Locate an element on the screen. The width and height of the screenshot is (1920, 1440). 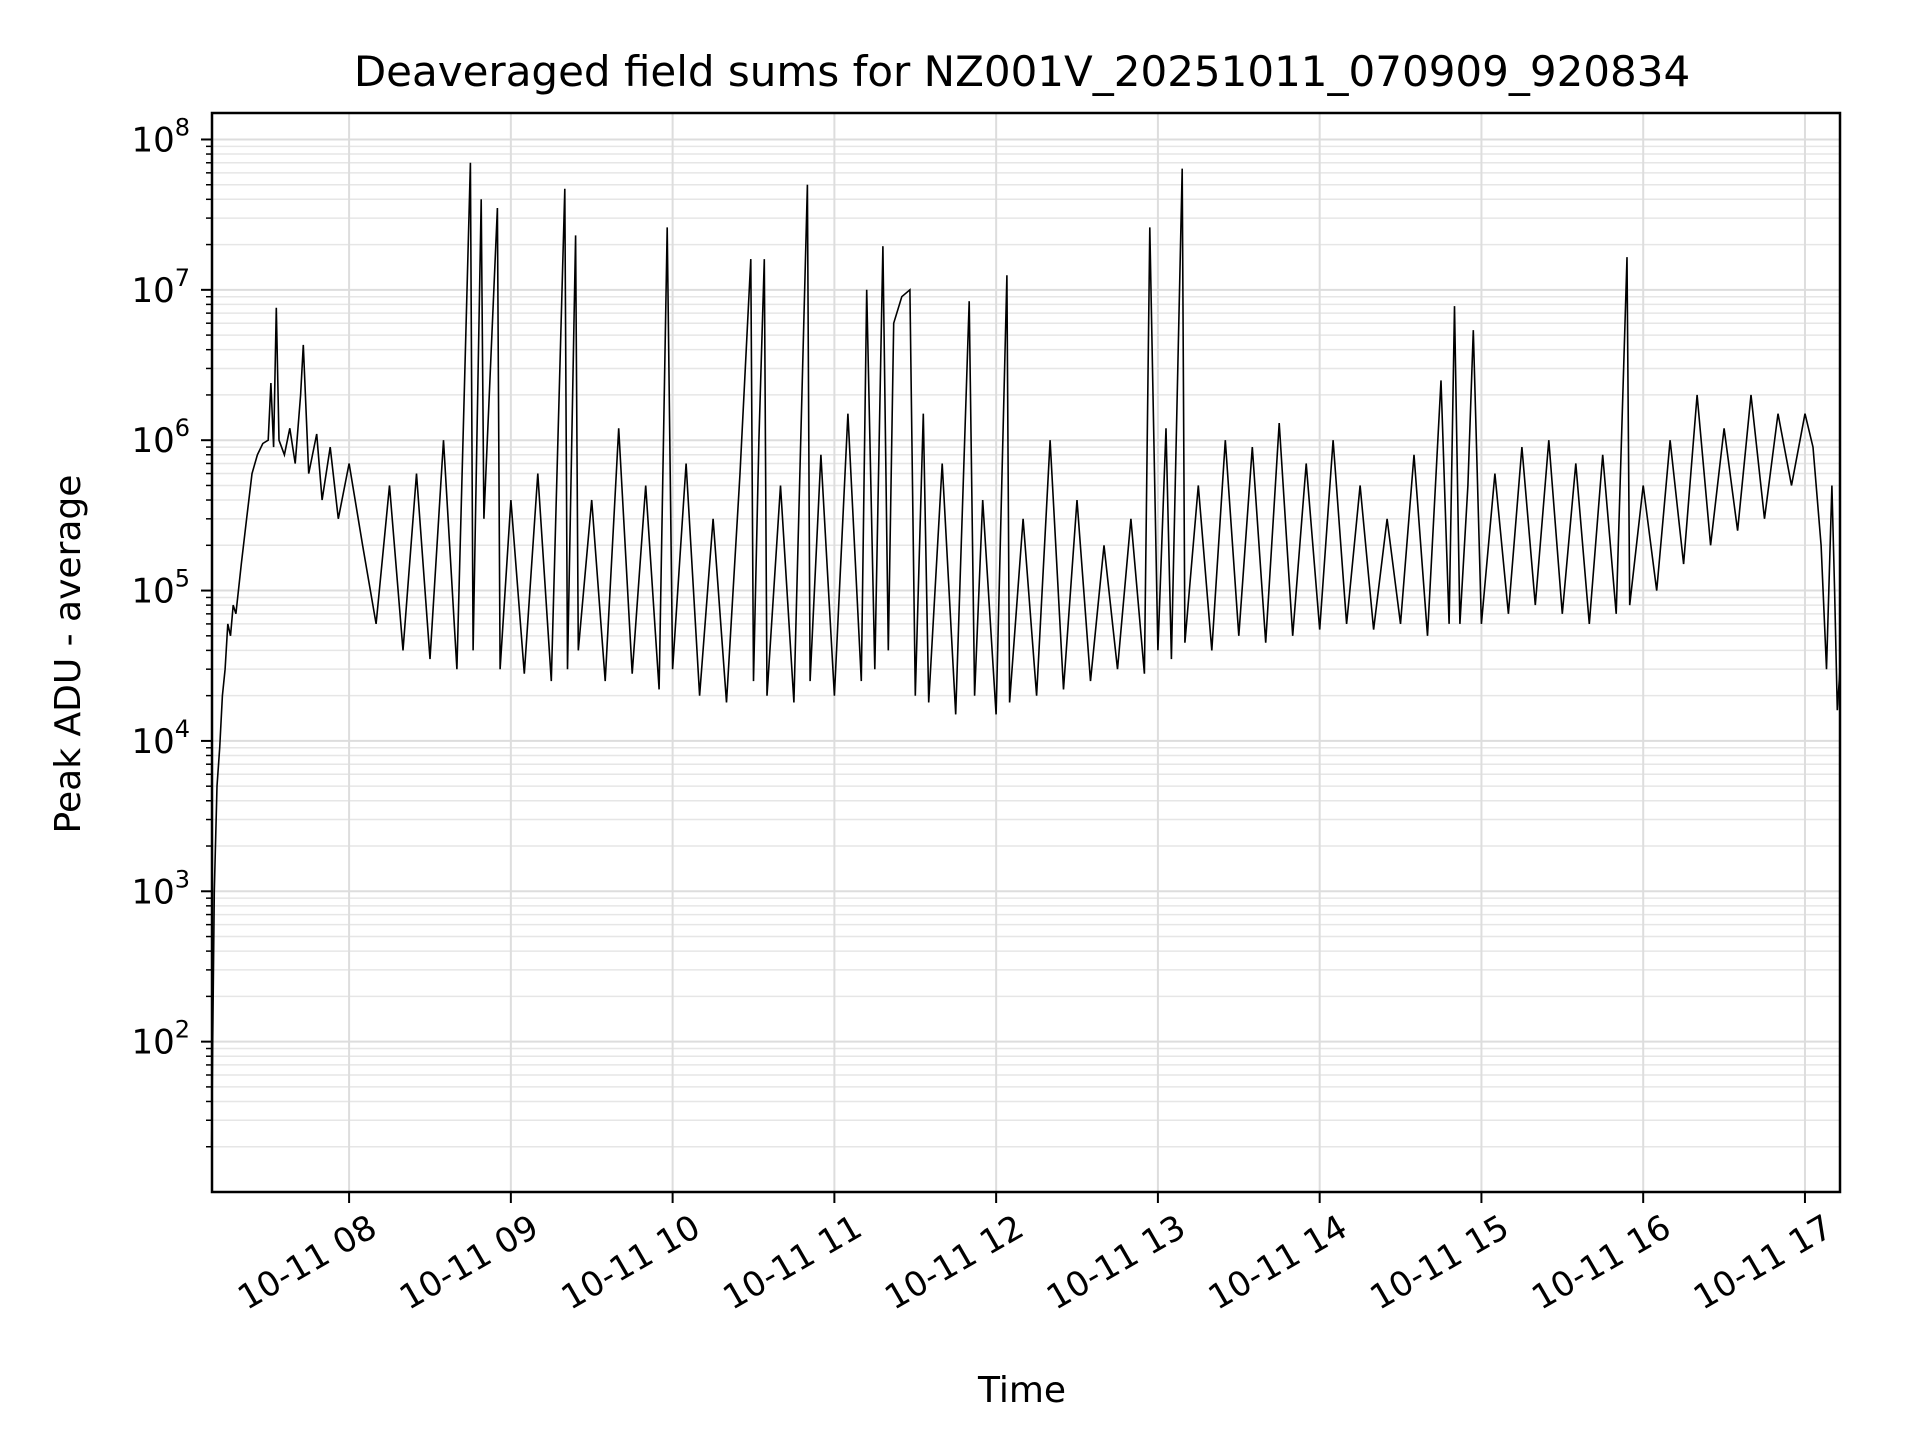
y-tick-label: 10⁷ is located at coordinates (160, 287).